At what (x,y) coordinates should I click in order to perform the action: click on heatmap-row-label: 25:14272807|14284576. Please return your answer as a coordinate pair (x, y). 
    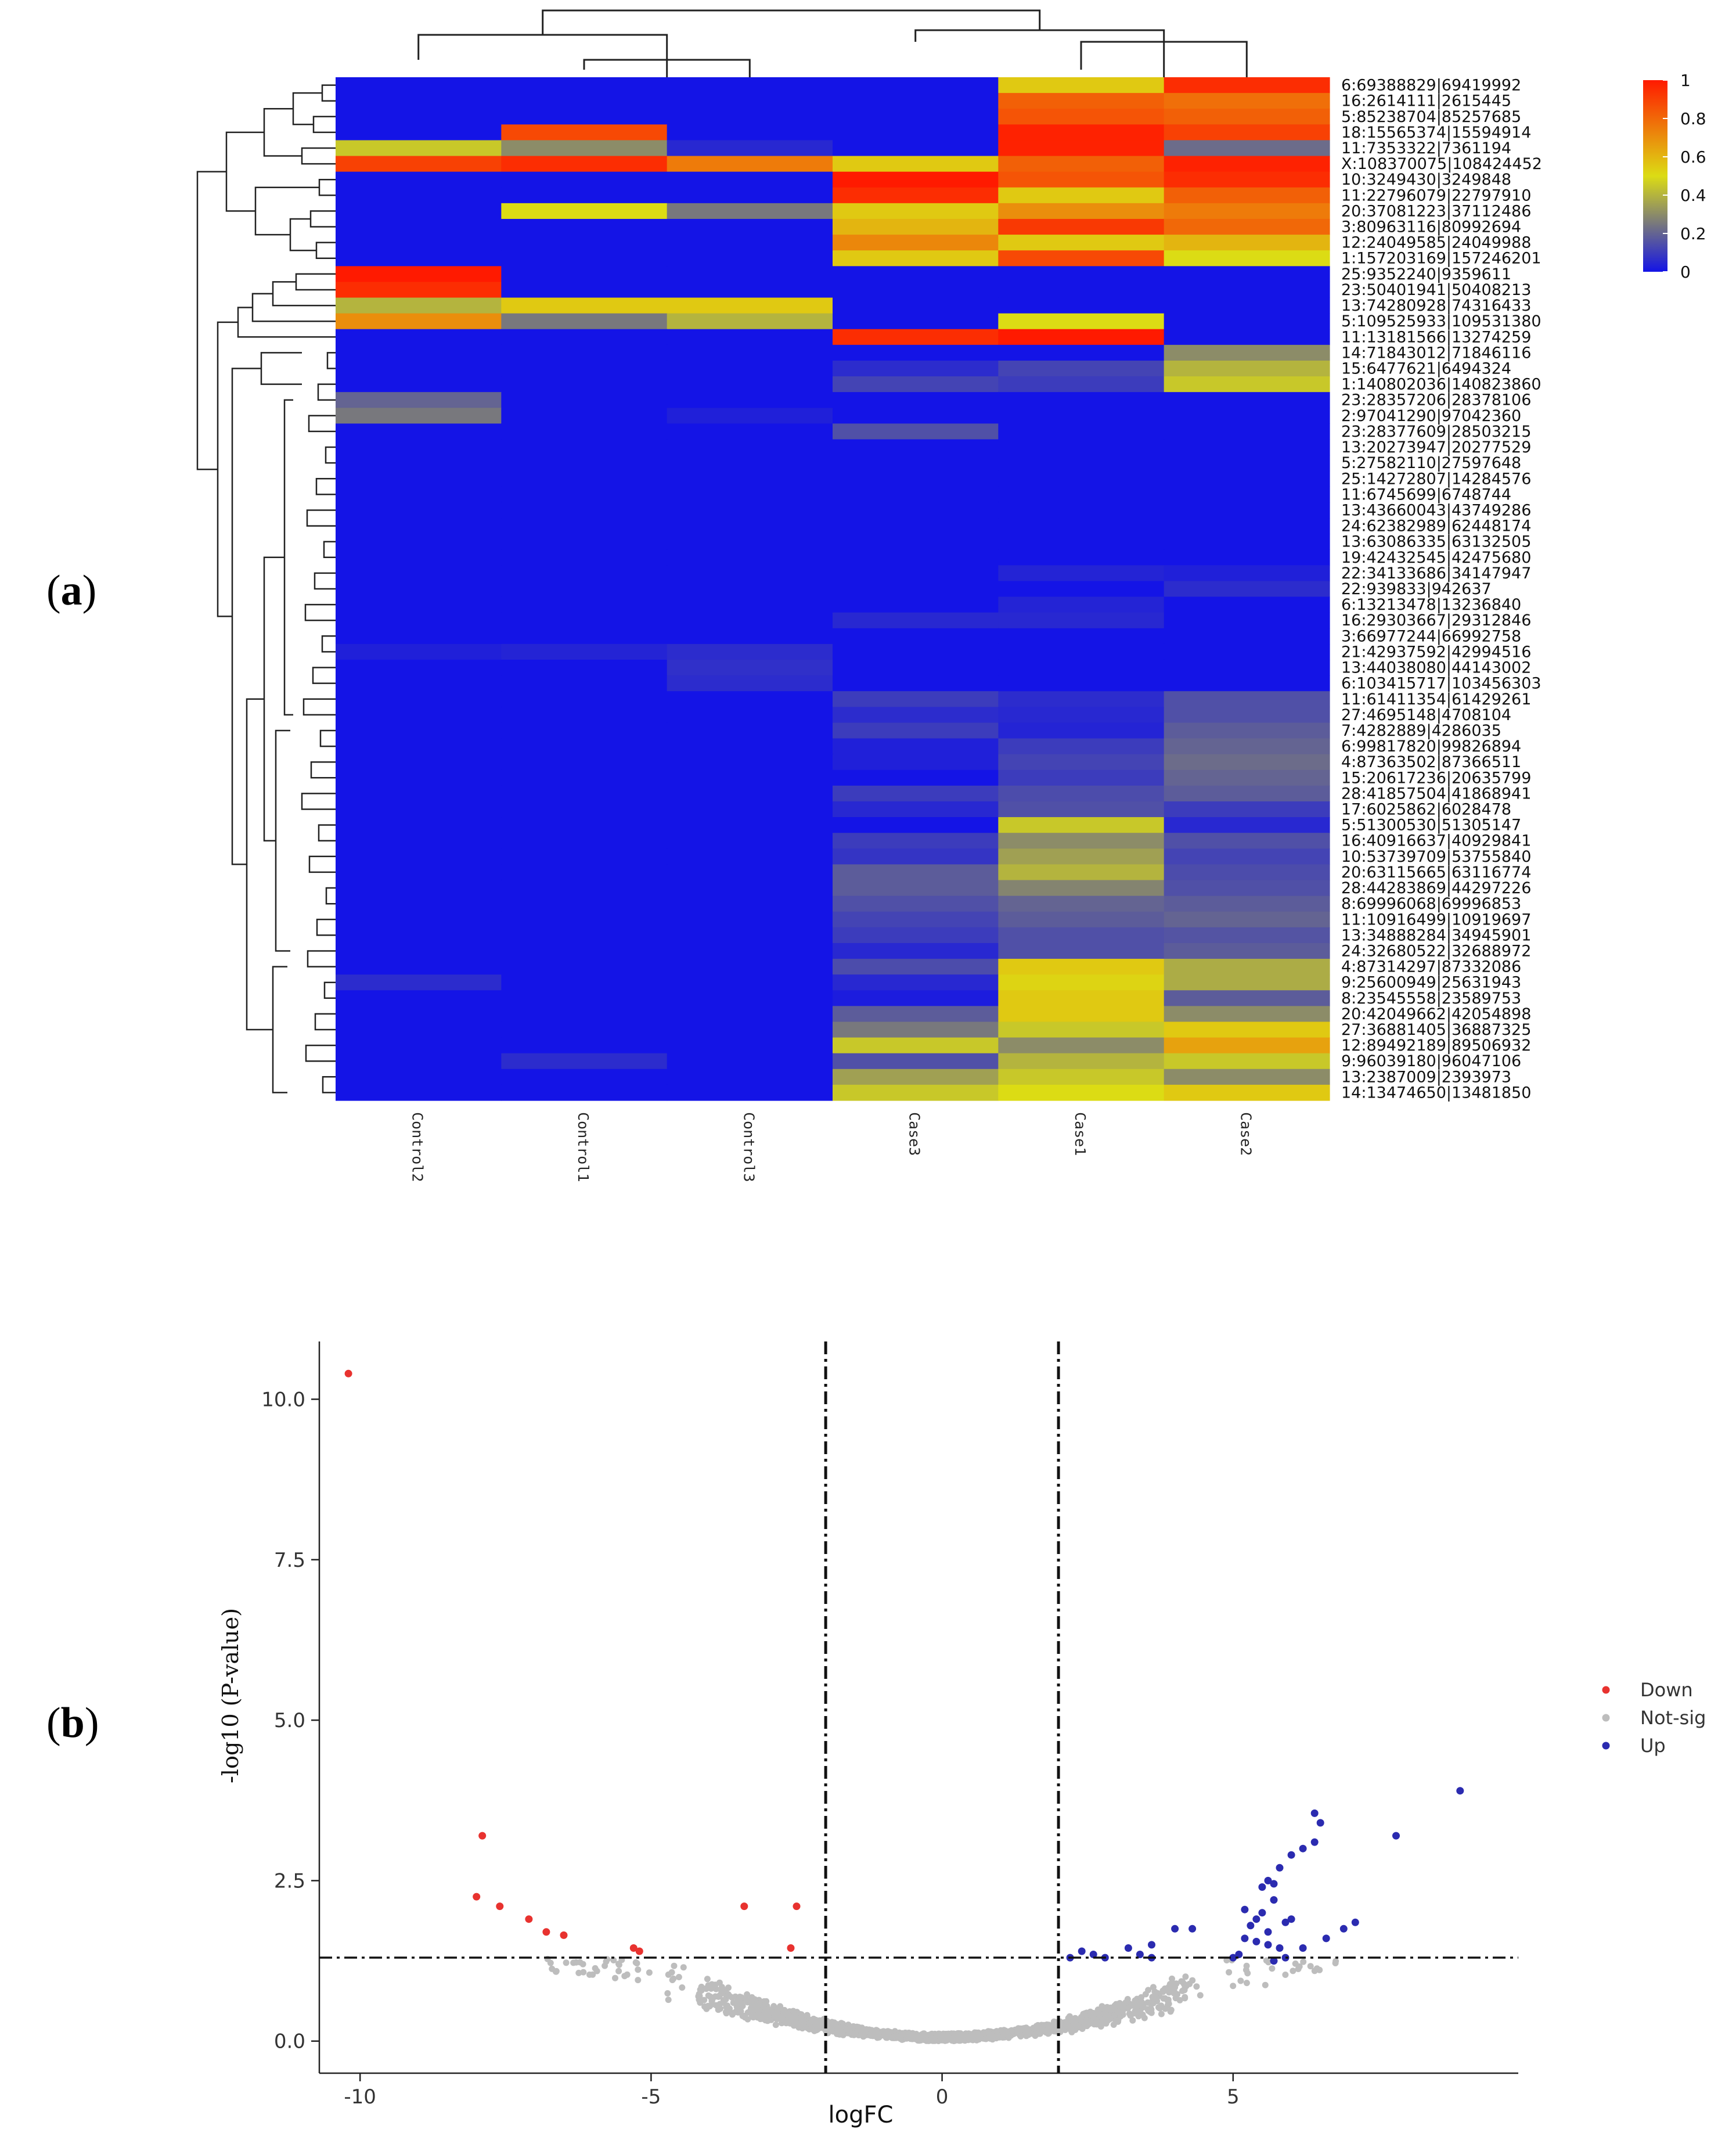
    Looking at the image, I should click on (1436, 479).